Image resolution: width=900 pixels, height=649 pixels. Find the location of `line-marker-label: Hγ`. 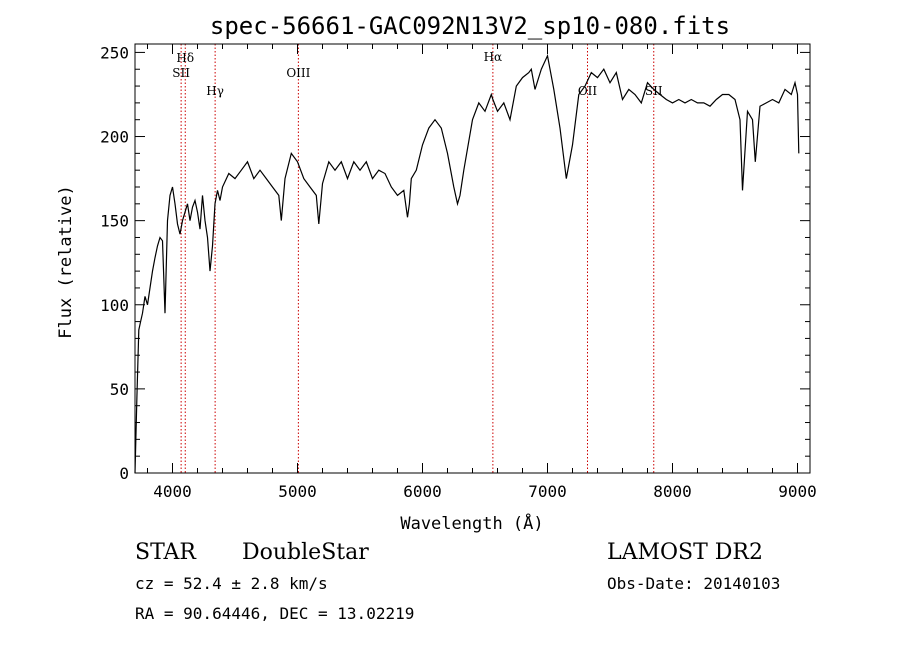

line-marker-label: Hγ is located at coordinates (215, 91).